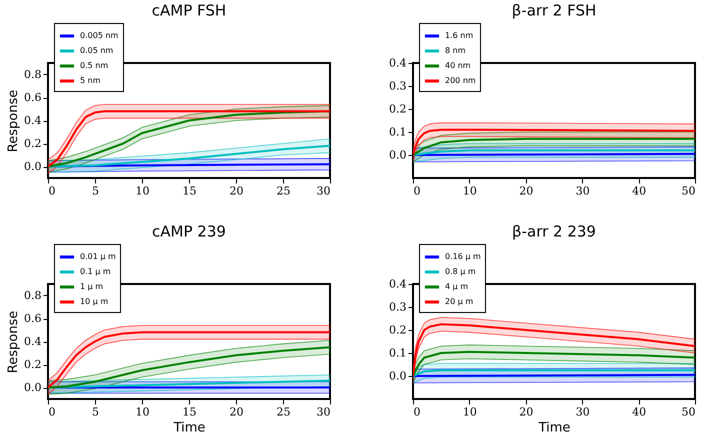 The image size is (717, 433). I want to click on legend-label: 0.1 μ m, so click(95, 271).